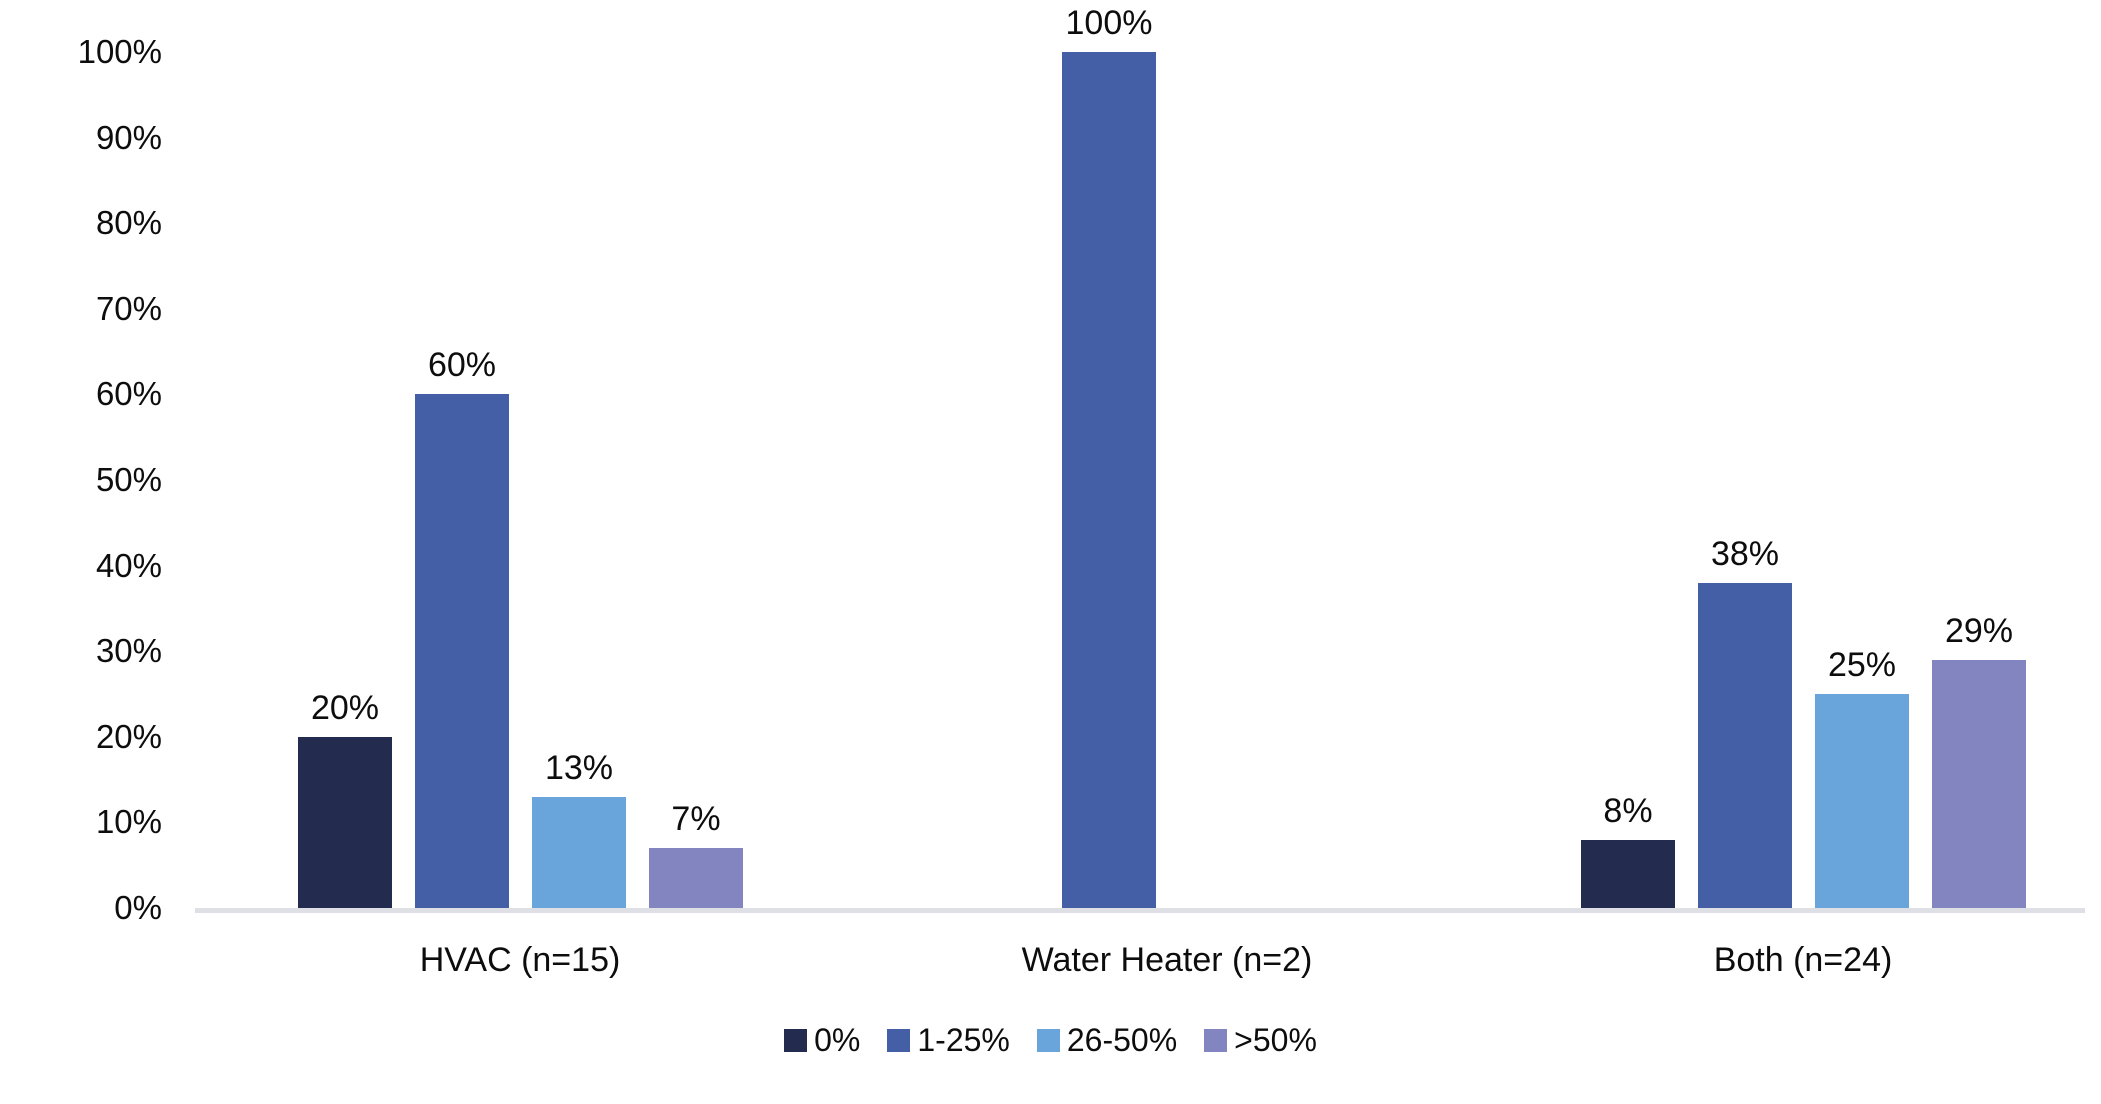 The height and width of the screenshot is (1104, 2101). What do you see at coordinates (1122, 1040) in the screenshot?
I see `legend-label-26-50: 26-50%` at bounding box center [1122, 1040].